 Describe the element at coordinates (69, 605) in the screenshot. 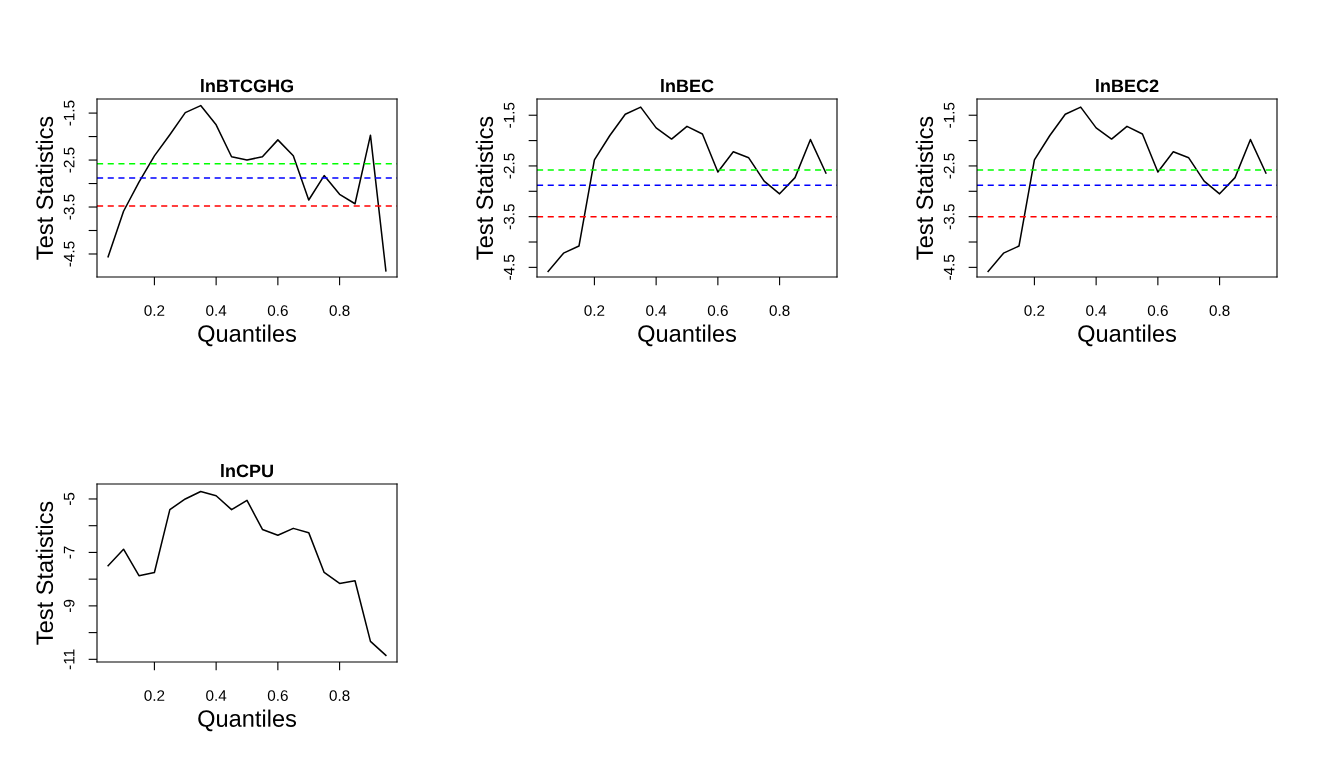

I see `y-tick-label: -9` at that location.